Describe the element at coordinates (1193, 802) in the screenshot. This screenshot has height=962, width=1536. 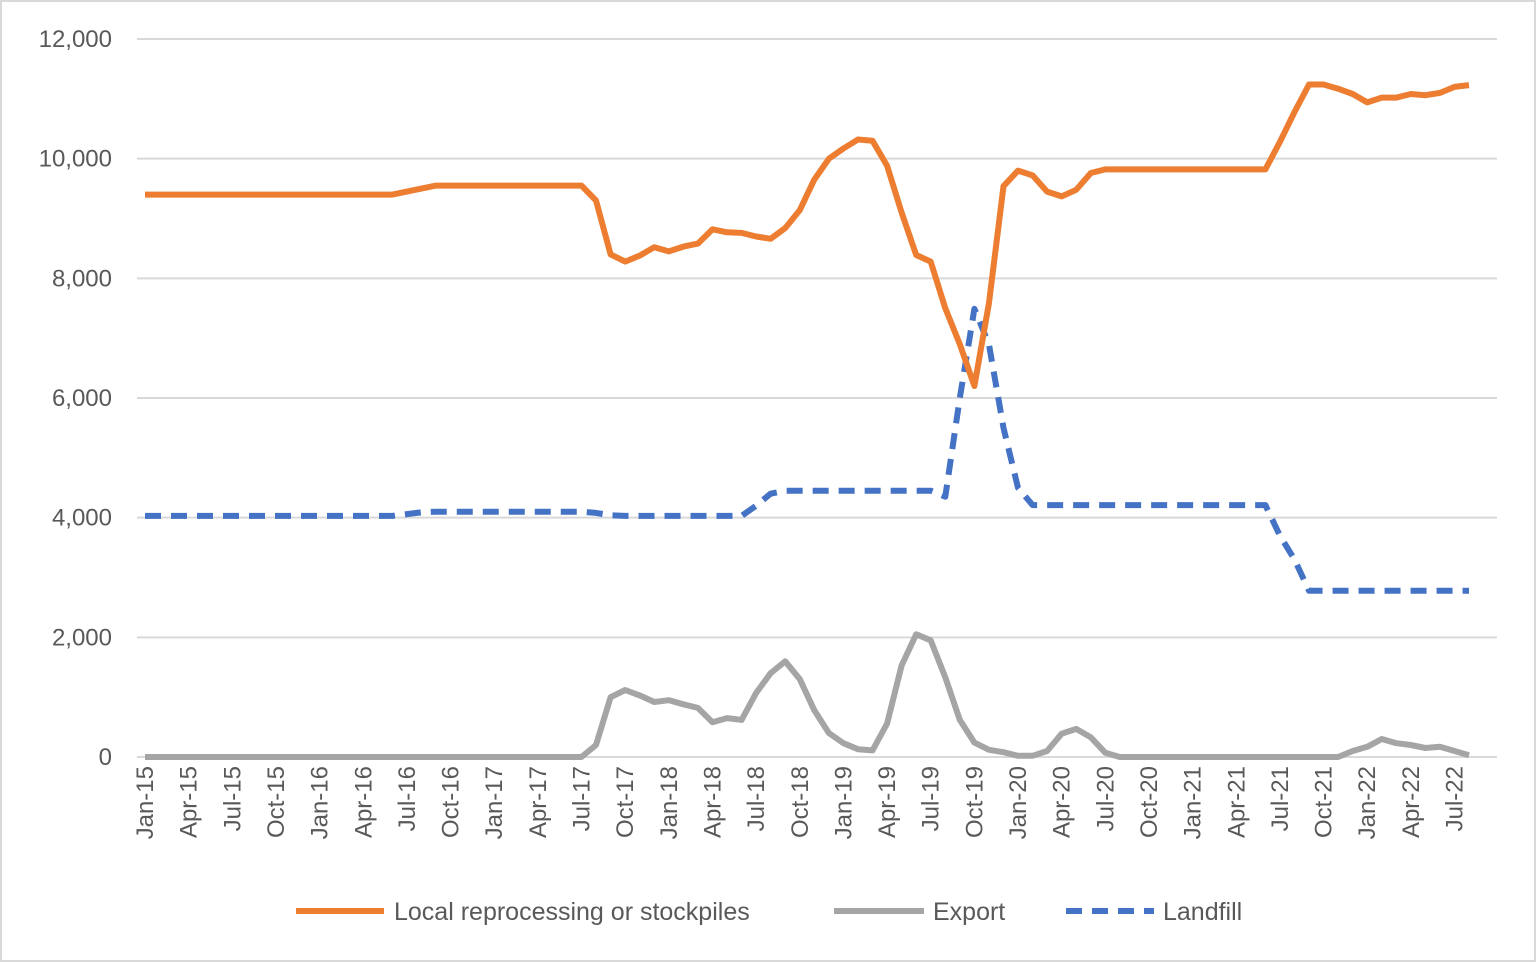
I see `x-tick-label: Jan-21` at that location.